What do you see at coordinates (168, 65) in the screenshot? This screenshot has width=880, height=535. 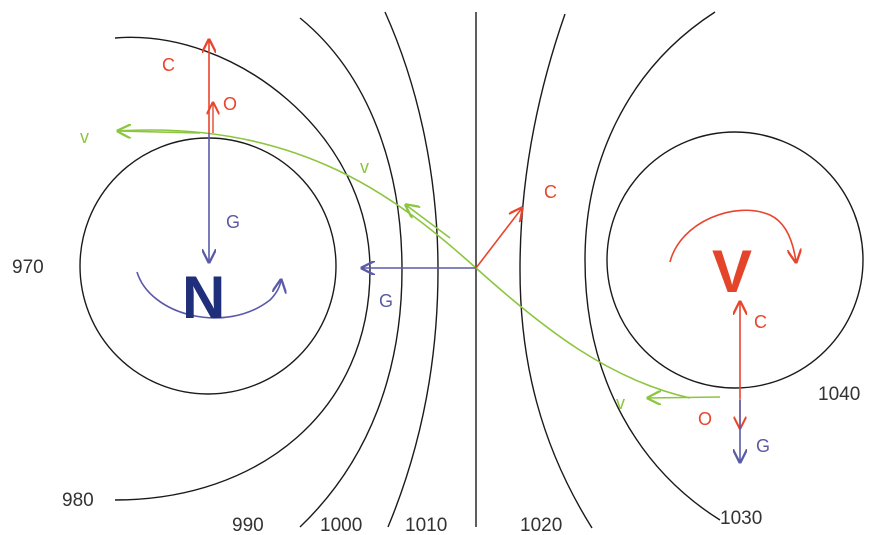 I see `coriolis-label-low-top: C` at bounding box center [168, 65].